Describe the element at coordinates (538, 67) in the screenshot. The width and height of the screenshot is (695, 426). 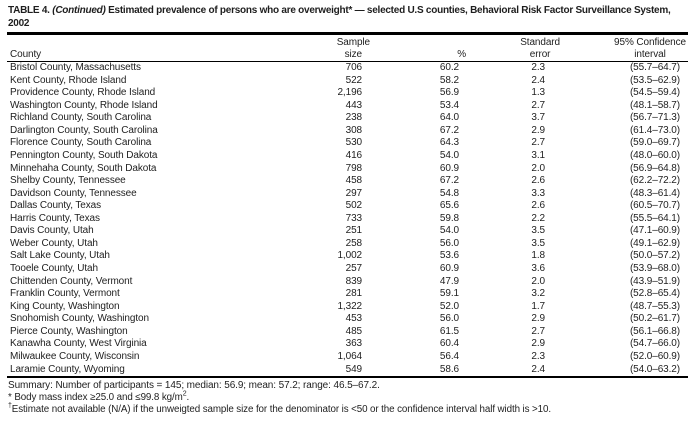
I see `standard-error-cell: 2.3` at that location.